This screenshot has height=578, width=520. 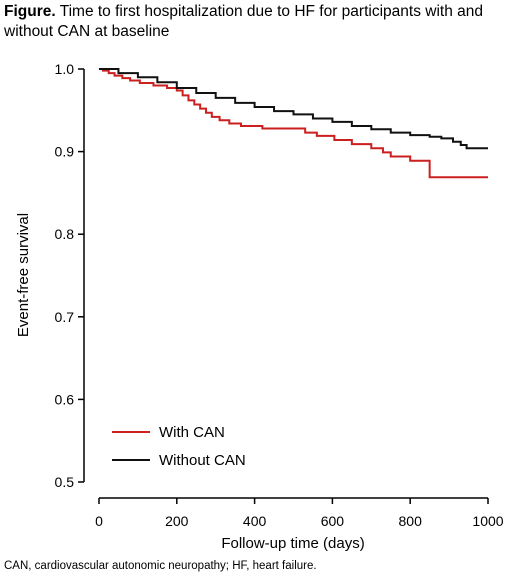 I want to click on y-tick-label: 0.9, so click(x=65, y=152).